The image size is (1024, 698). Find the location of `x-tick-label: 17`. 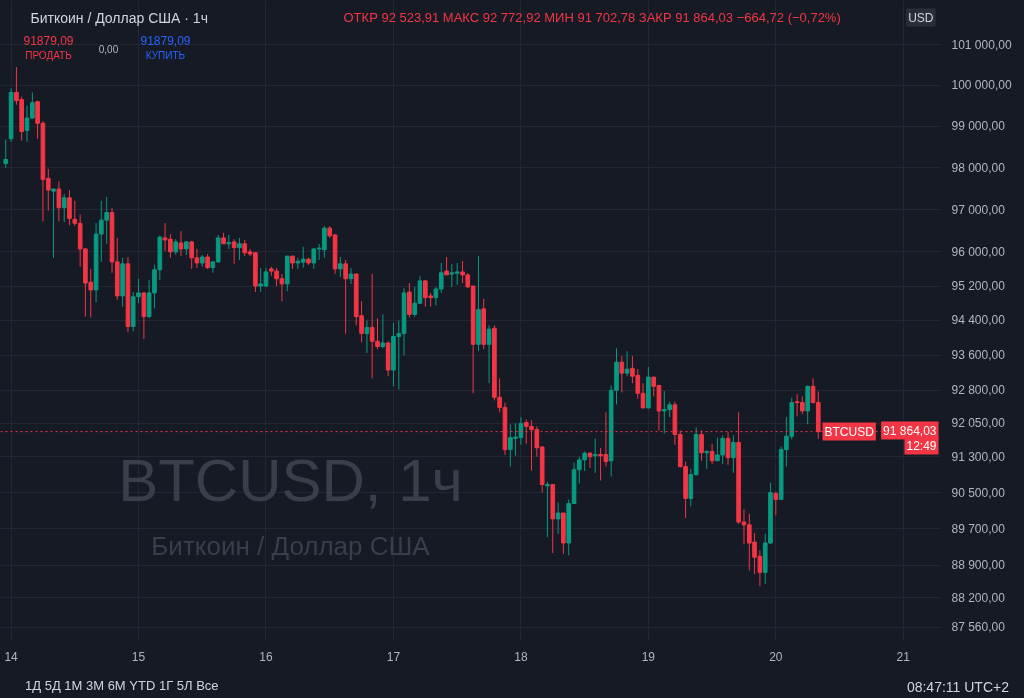

x-tick-label: 17 is located at coordinates (393, 656).